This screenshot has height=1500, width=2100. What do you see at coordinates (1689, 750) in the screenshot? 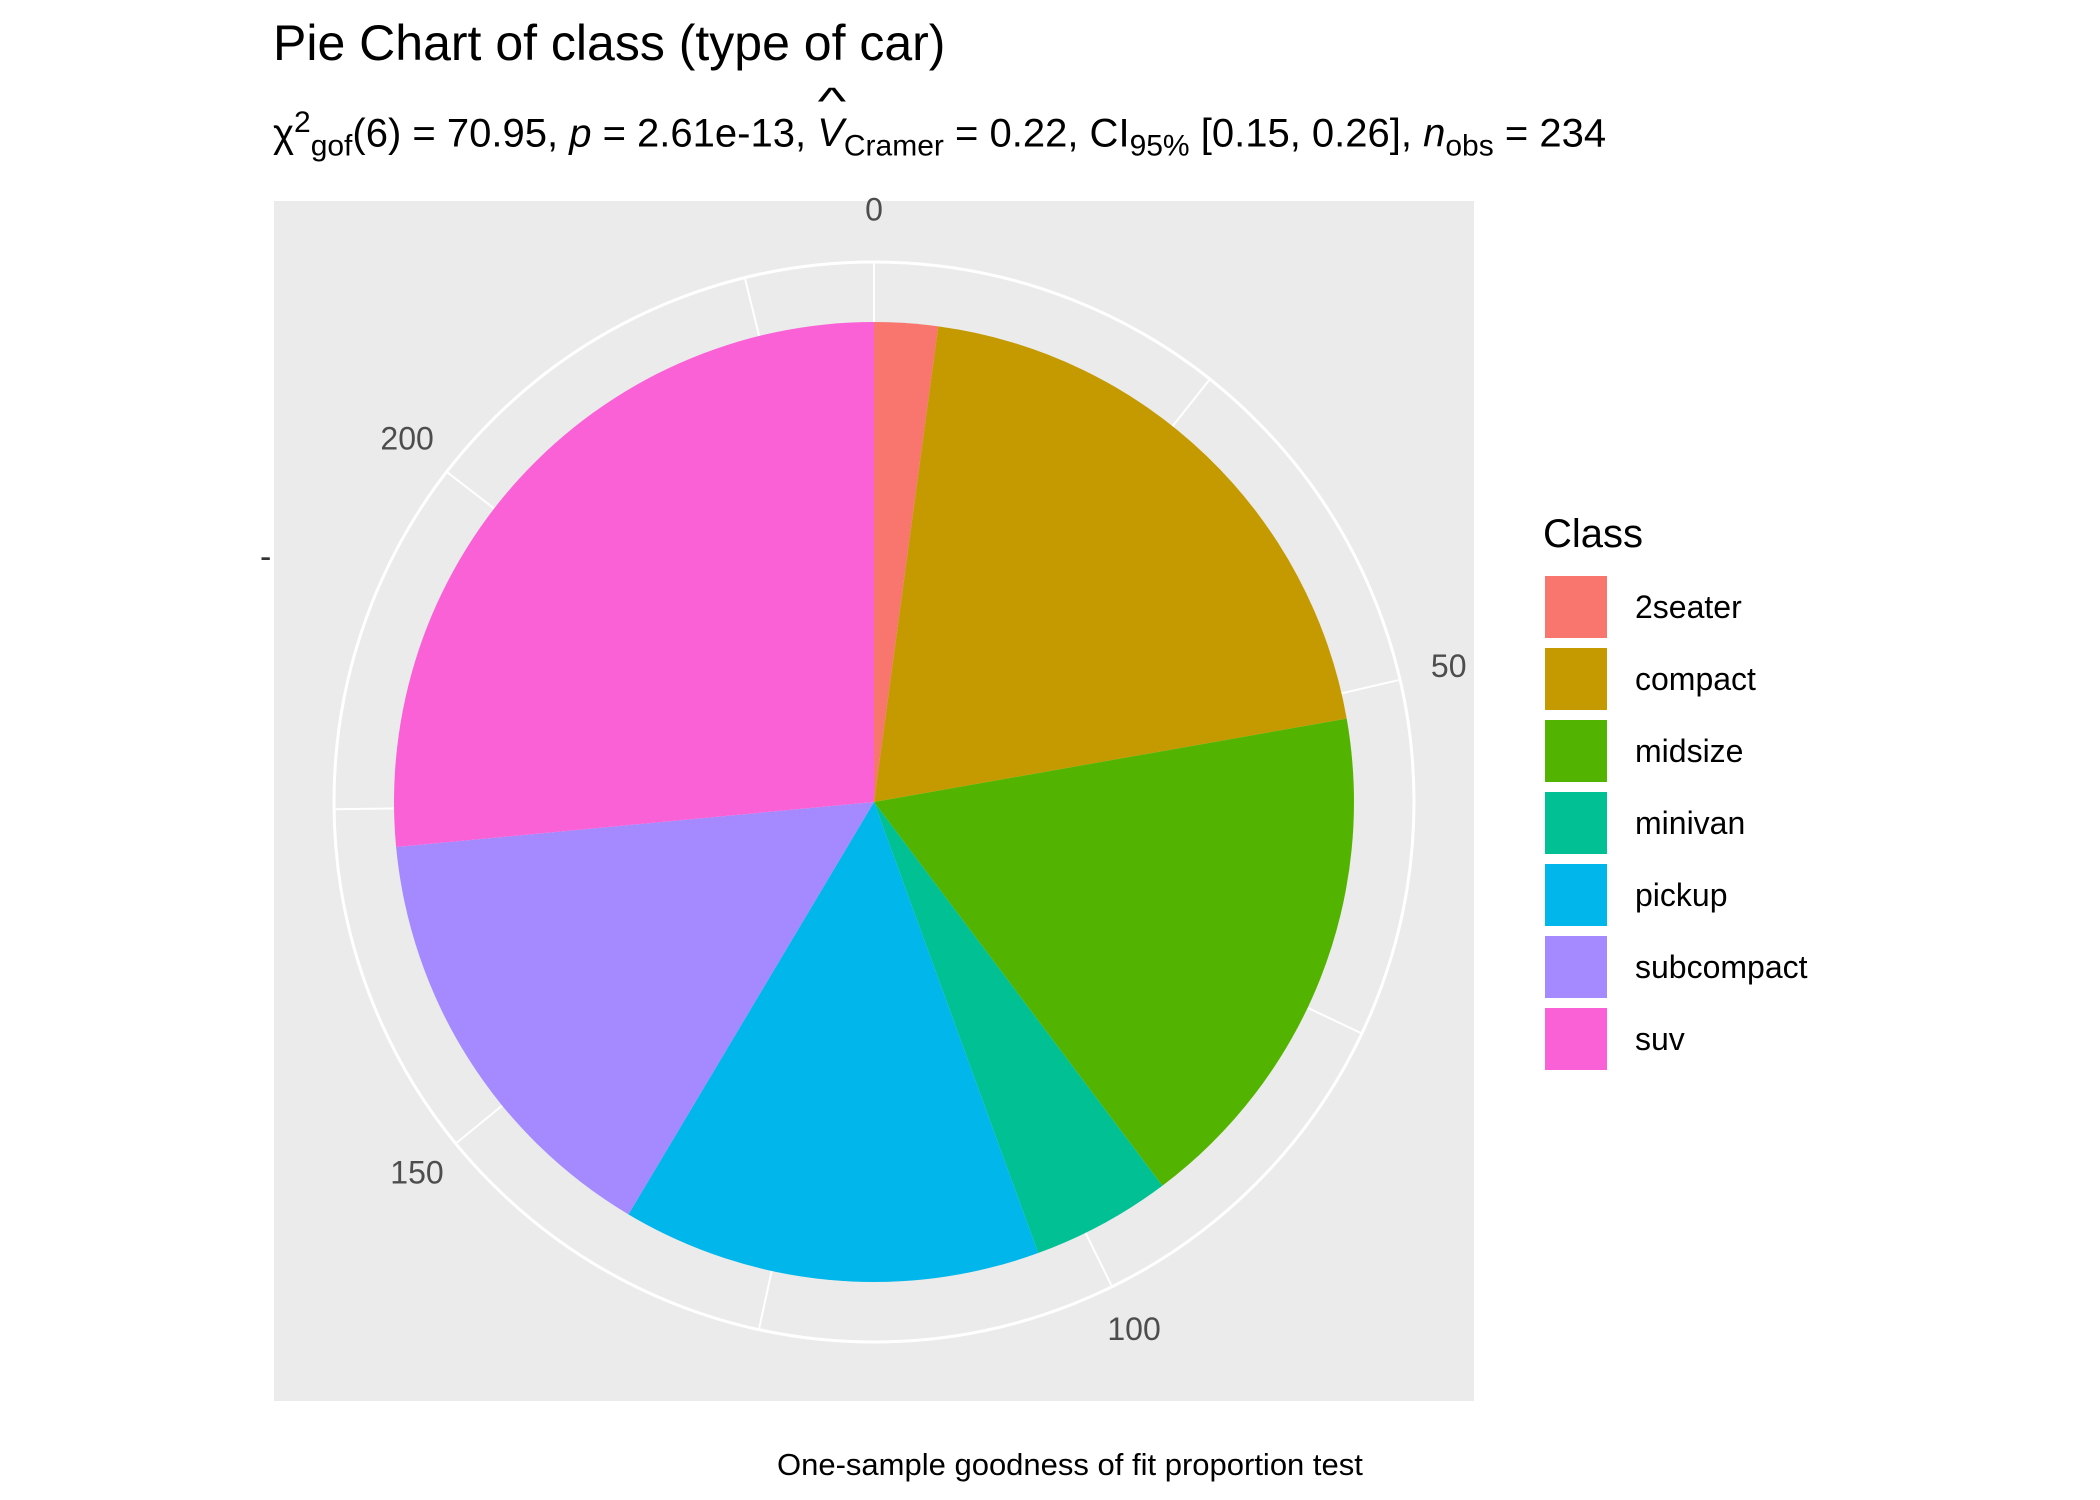
I see `legend-label: midsize` at bounding box center [1689, 750].